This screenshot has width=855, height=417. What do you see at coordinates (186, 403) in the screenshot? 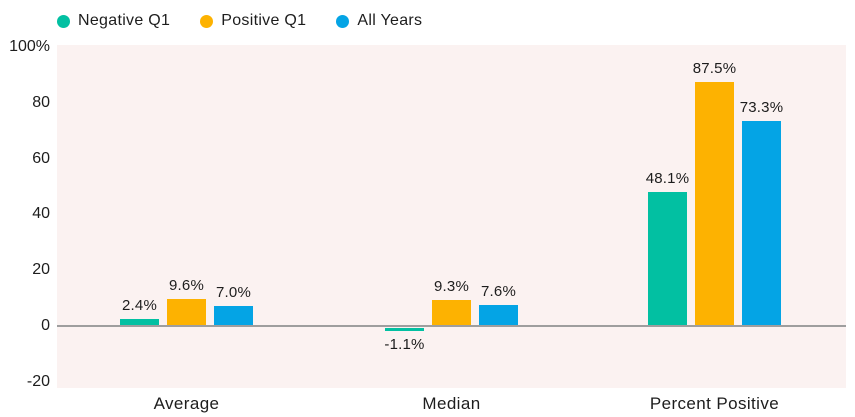
I see `x-axis-label-average: Average` at bounding box center [186, 403].